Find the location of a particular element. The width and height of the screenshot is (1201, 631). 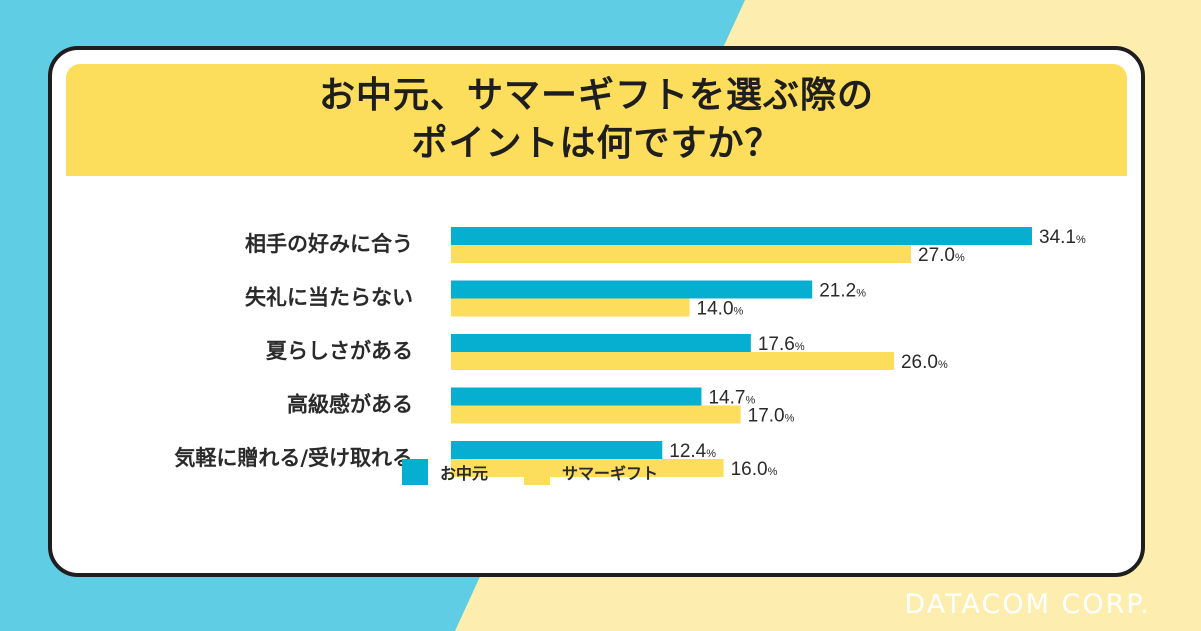

value-label-series-0: 21.2% is located at coordinates (842, 291).